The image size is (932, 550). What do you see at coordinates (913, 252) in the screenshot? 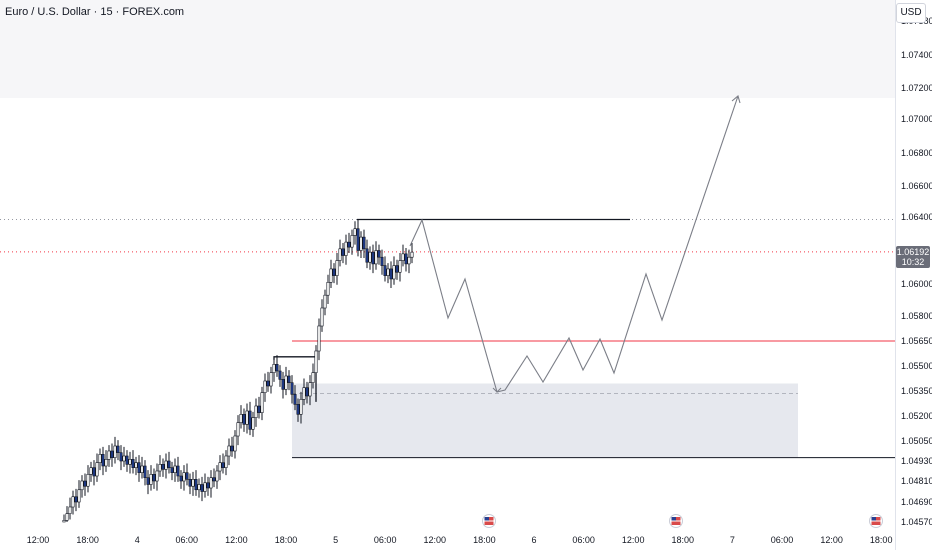
I see `last-price-value: 1.06192` at bounding box center [913, 252].